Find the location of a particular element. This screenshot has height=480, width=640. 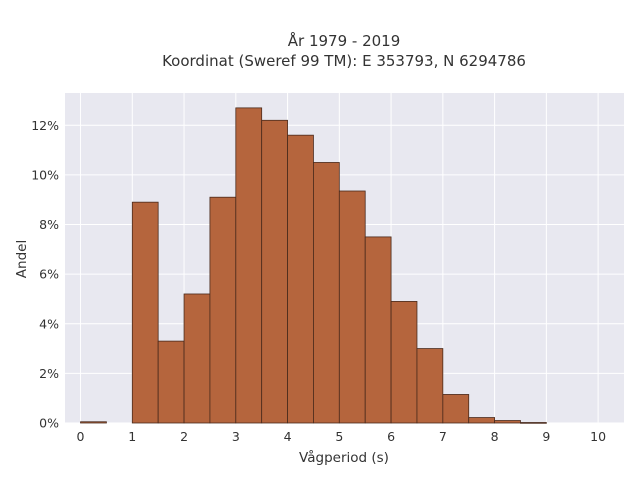

y-tick-label: 0% is located at coordinates (49, 423).